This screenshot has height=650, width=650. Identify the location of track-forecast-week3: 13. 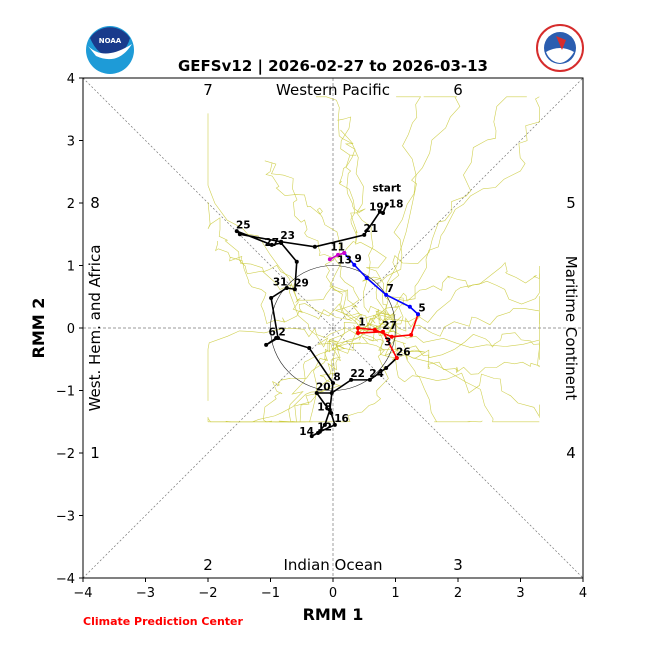
(339, 259).